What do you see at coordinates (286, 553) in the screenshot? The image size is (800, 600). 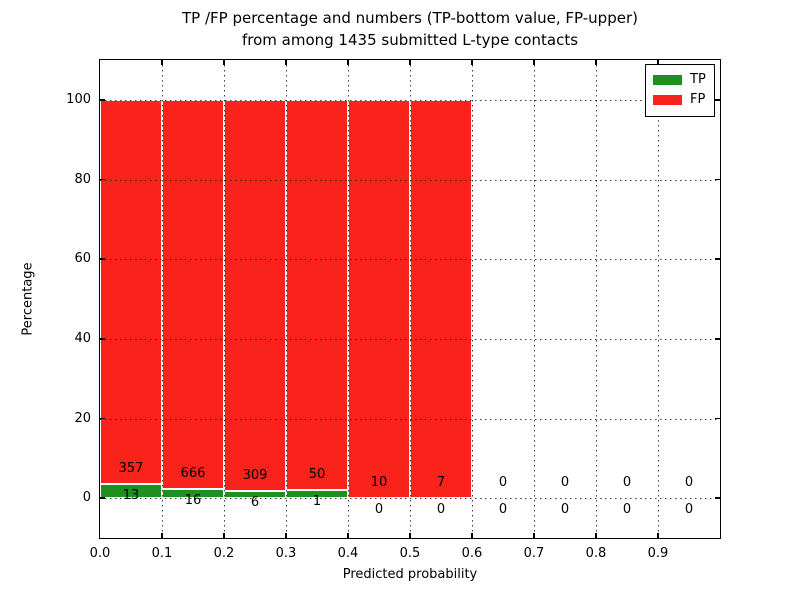 I see `x-tick-label: 0.3` at bounding box center [286, 553].